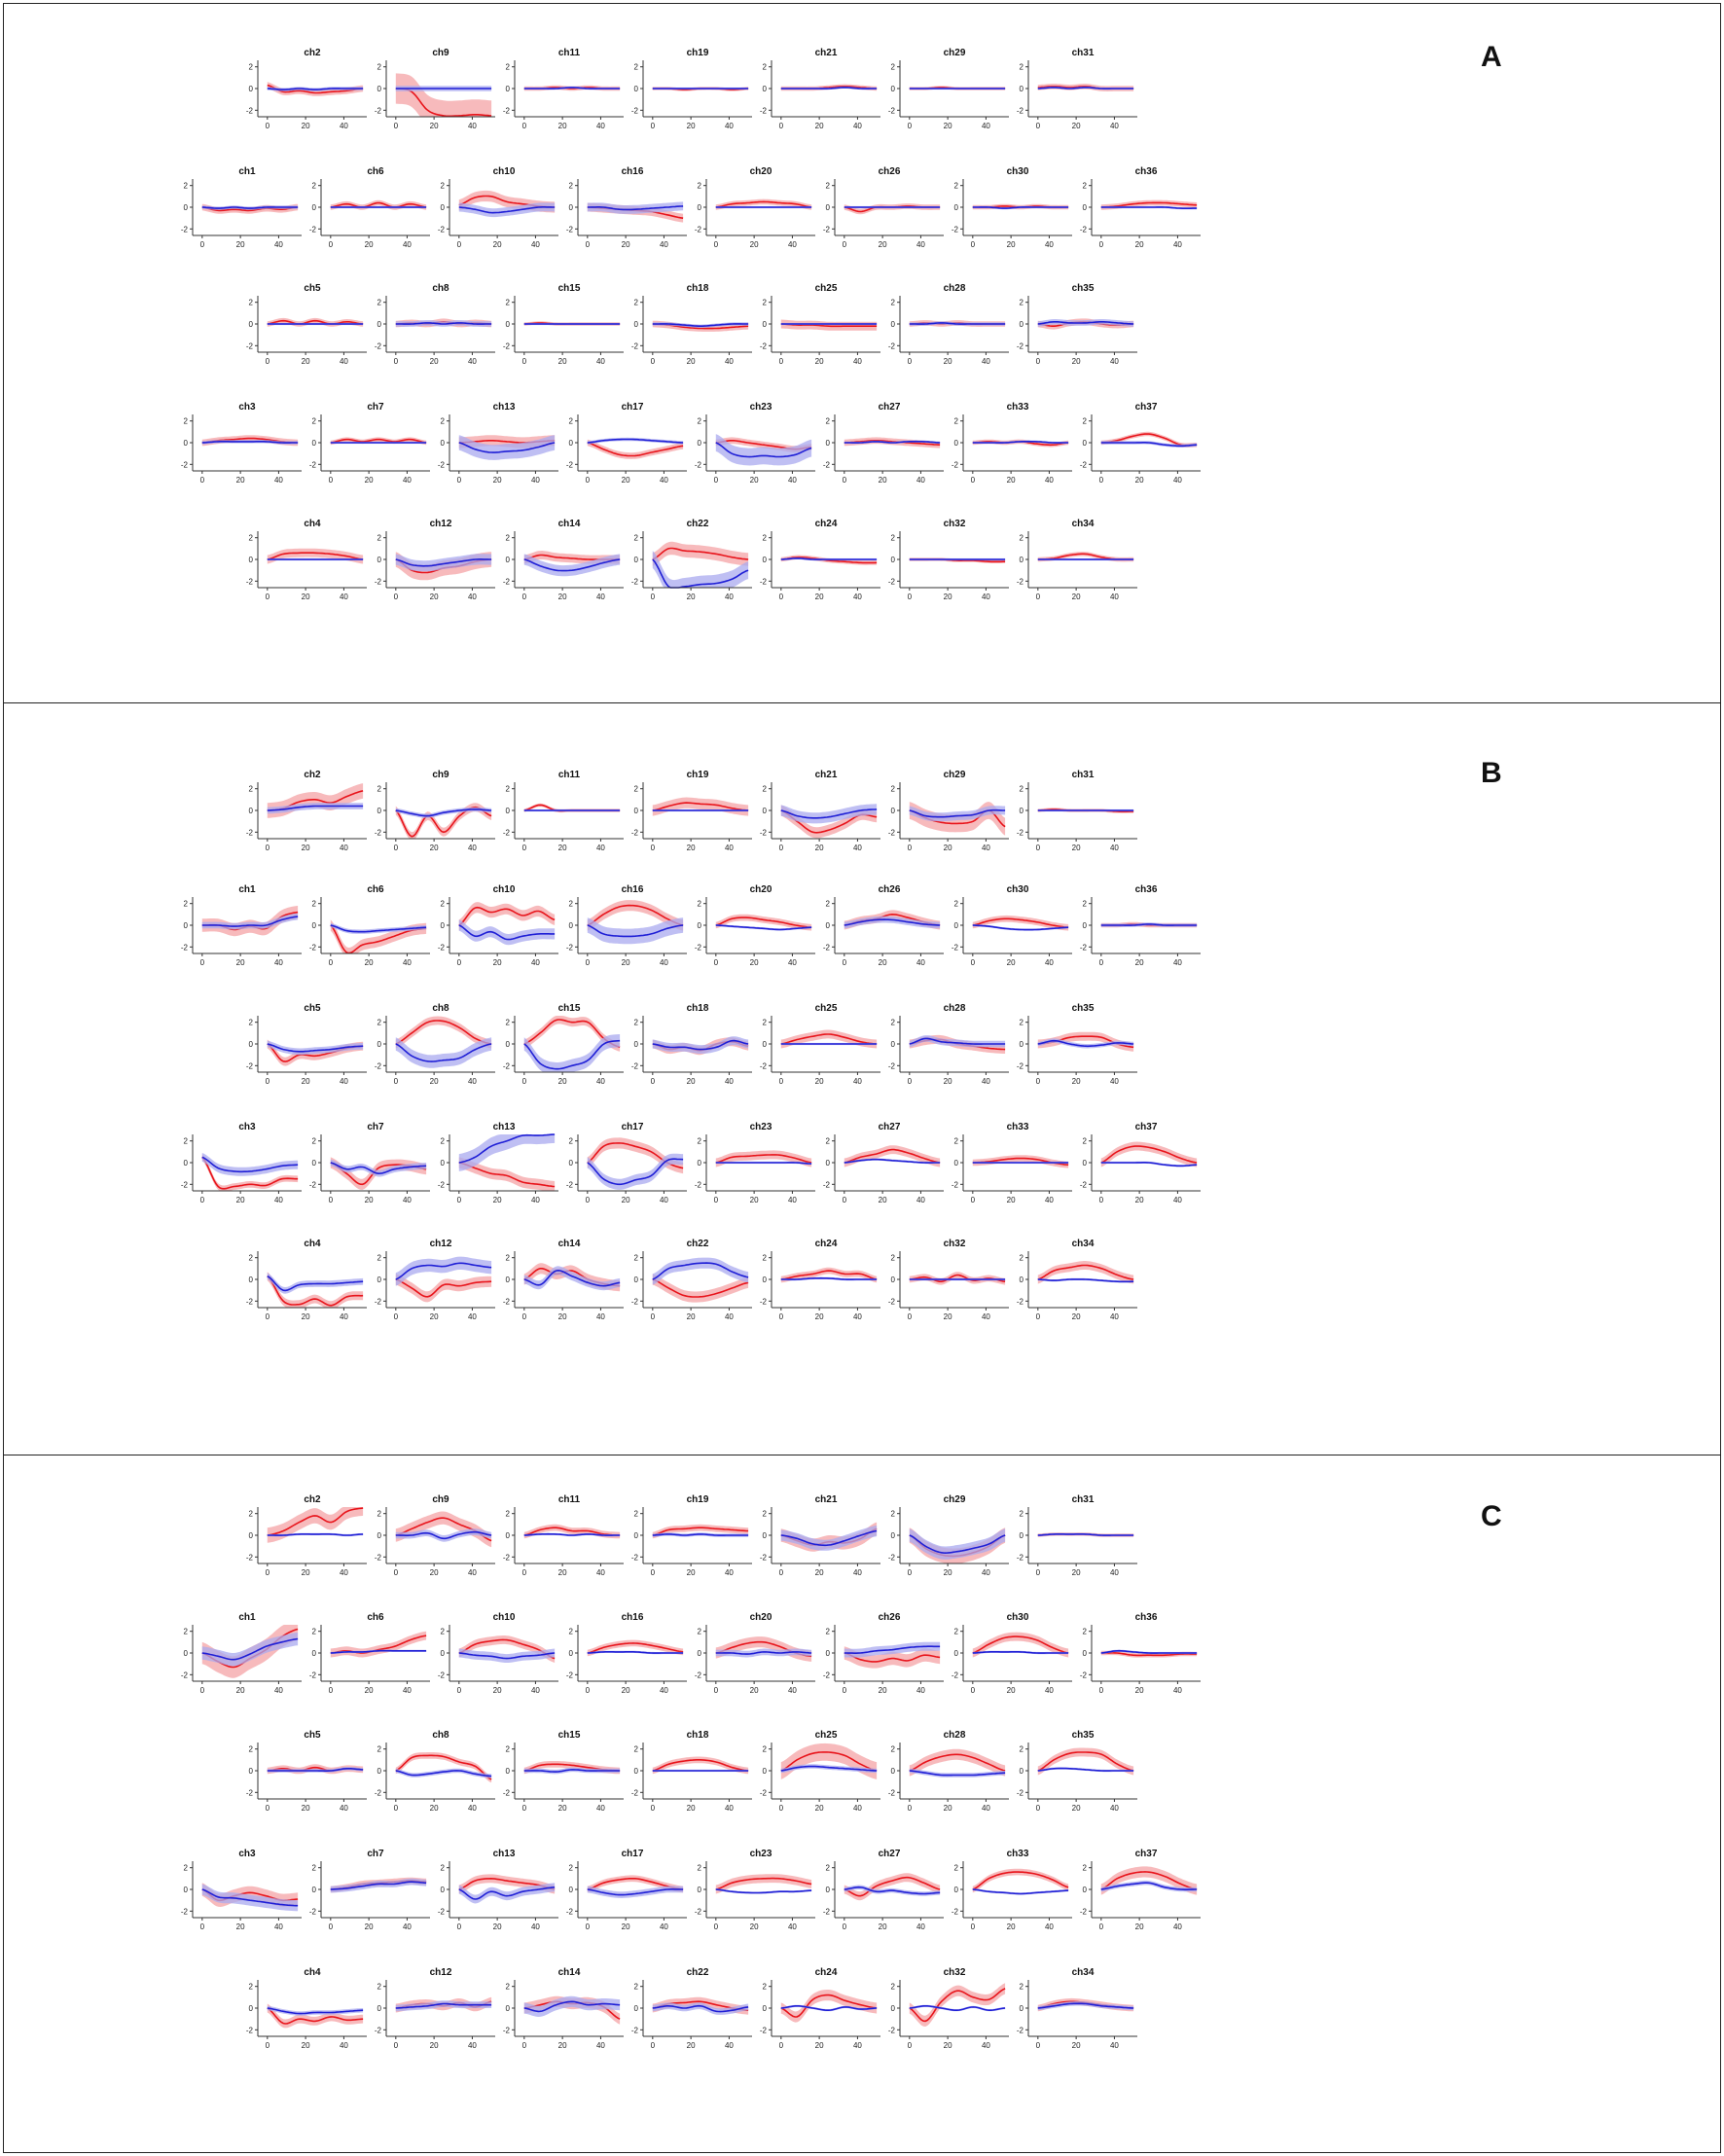 The image size is (1724, 2156). I want to click on subplot-title: ch27, so click(890, 1854).